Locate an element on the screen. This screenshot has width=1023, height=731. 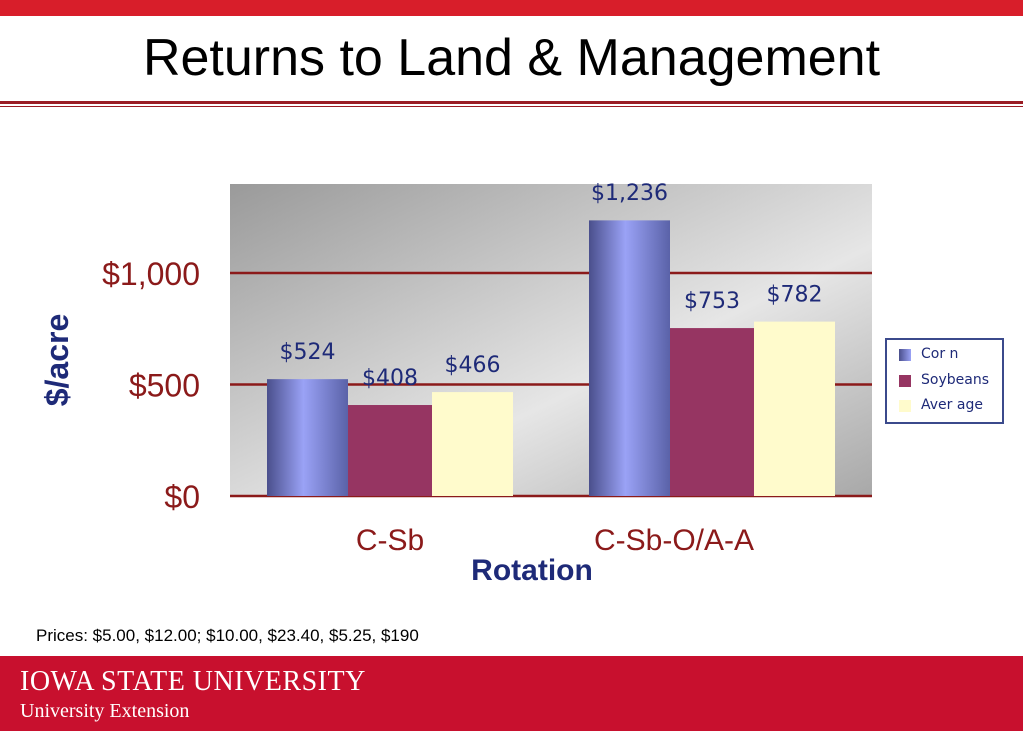
extension-wordmark: University Extension is located at coordinates (105, 711).